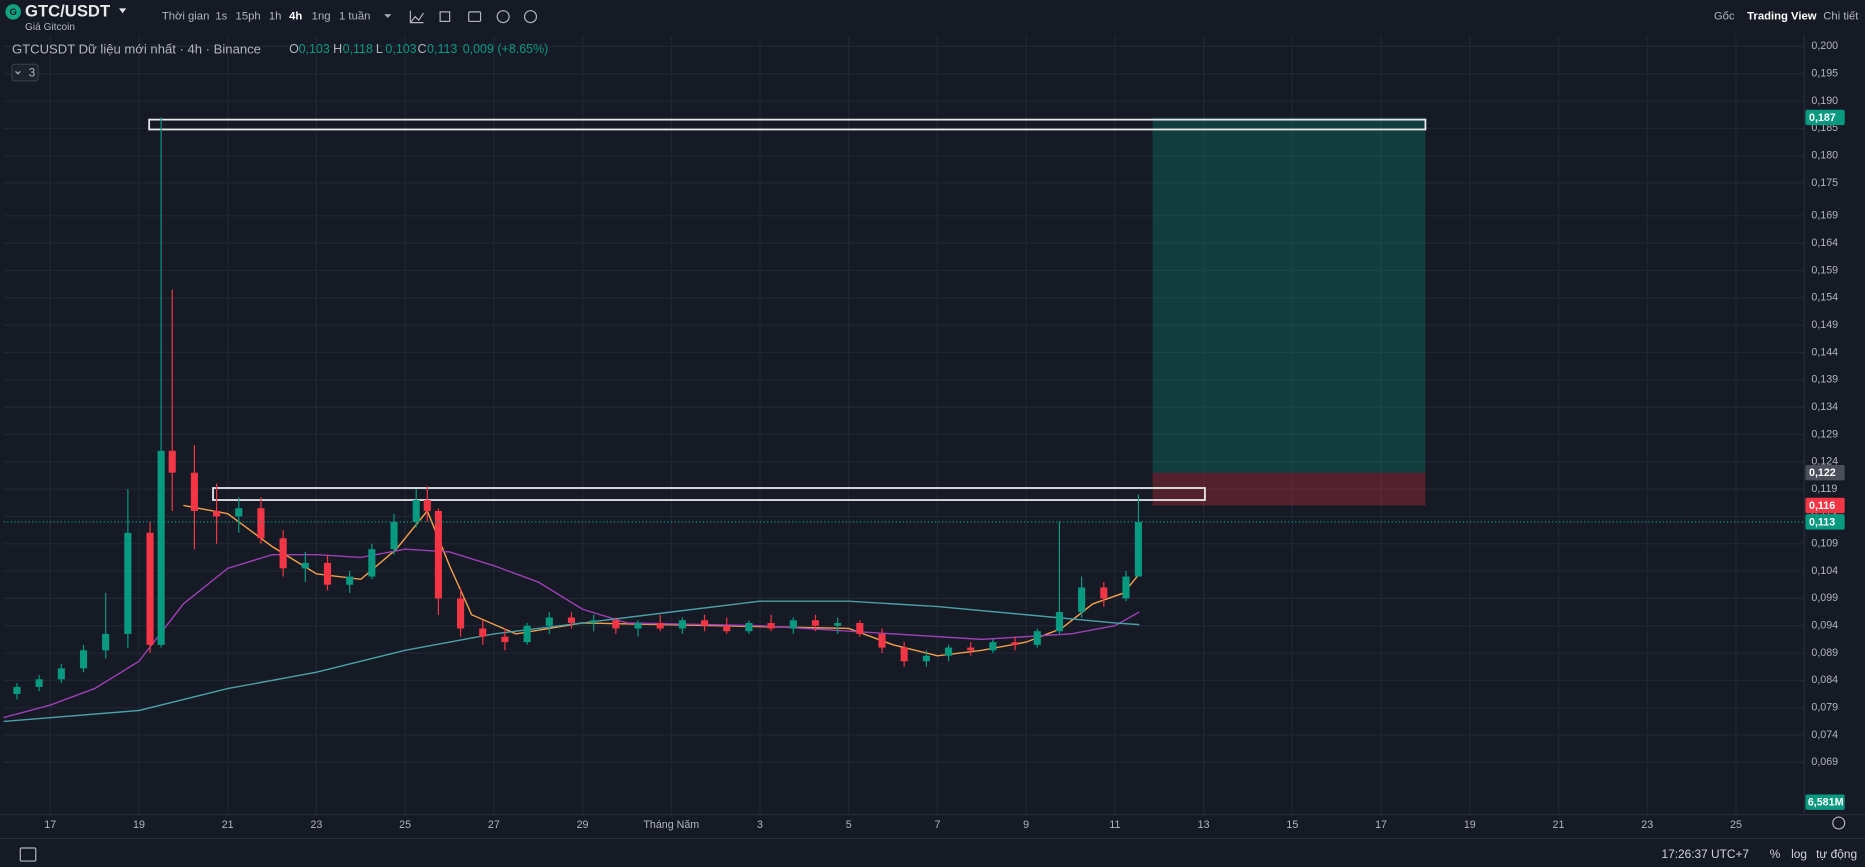  I want to click on chevron, so click(18, 72).